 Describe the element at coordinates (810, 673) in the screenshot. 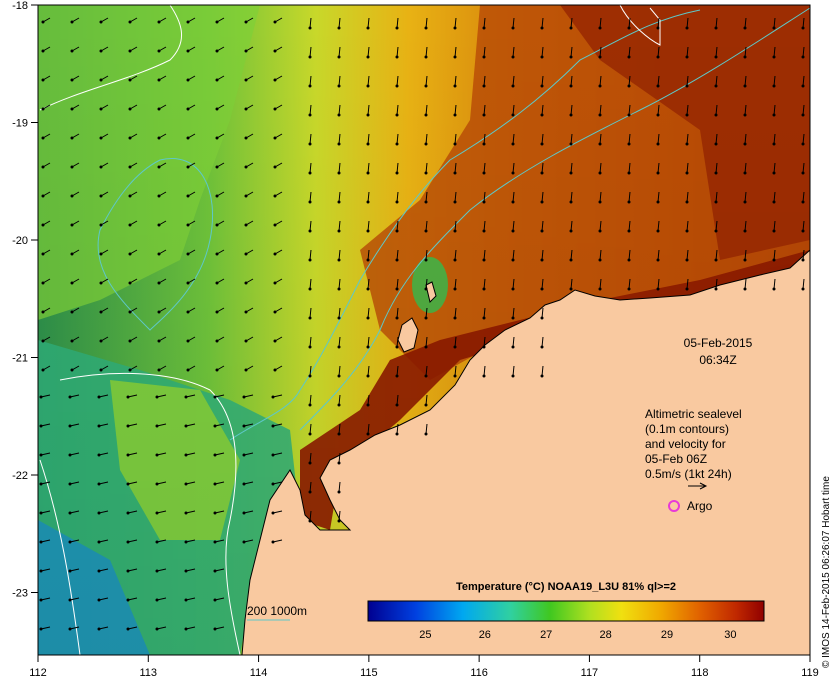

I see `lon-tick-label: 119` at that location.